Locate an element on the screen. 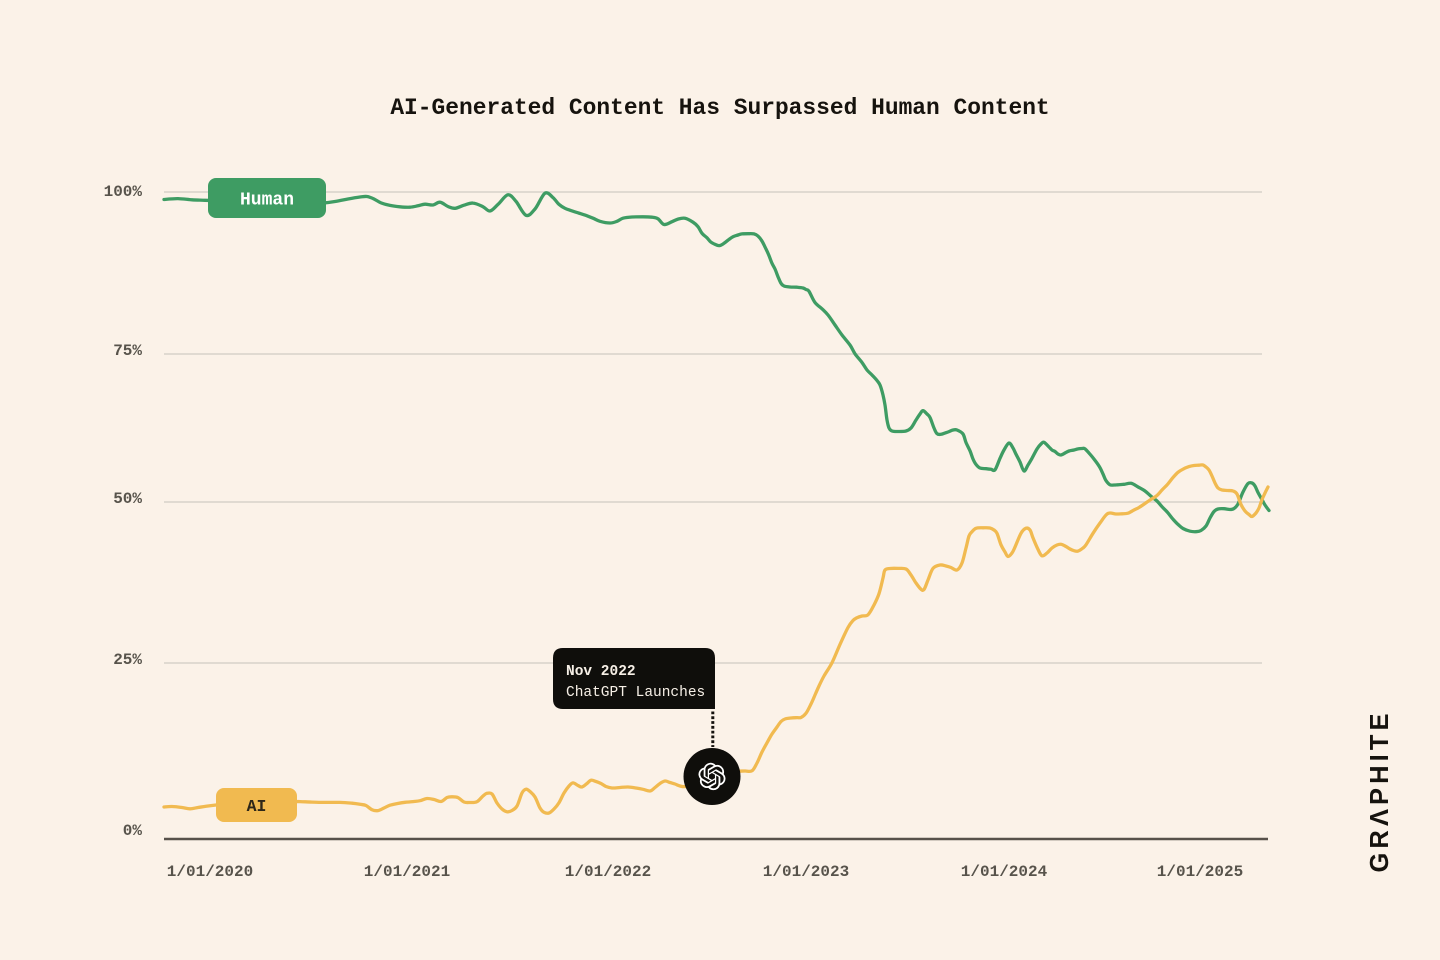 This screenshot has height=960, width=1440. svg-text: 1/01/2021 is located at coordinates (407, 872).